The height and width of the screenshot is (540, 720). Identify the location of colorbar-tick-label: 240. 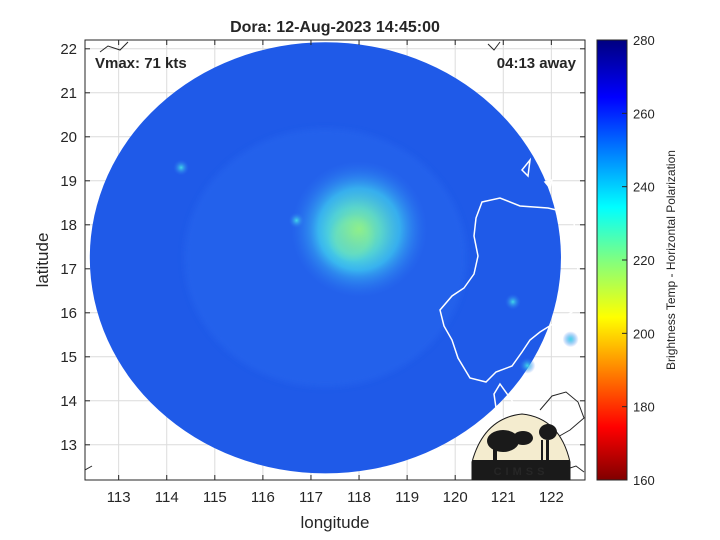
(644, 187).